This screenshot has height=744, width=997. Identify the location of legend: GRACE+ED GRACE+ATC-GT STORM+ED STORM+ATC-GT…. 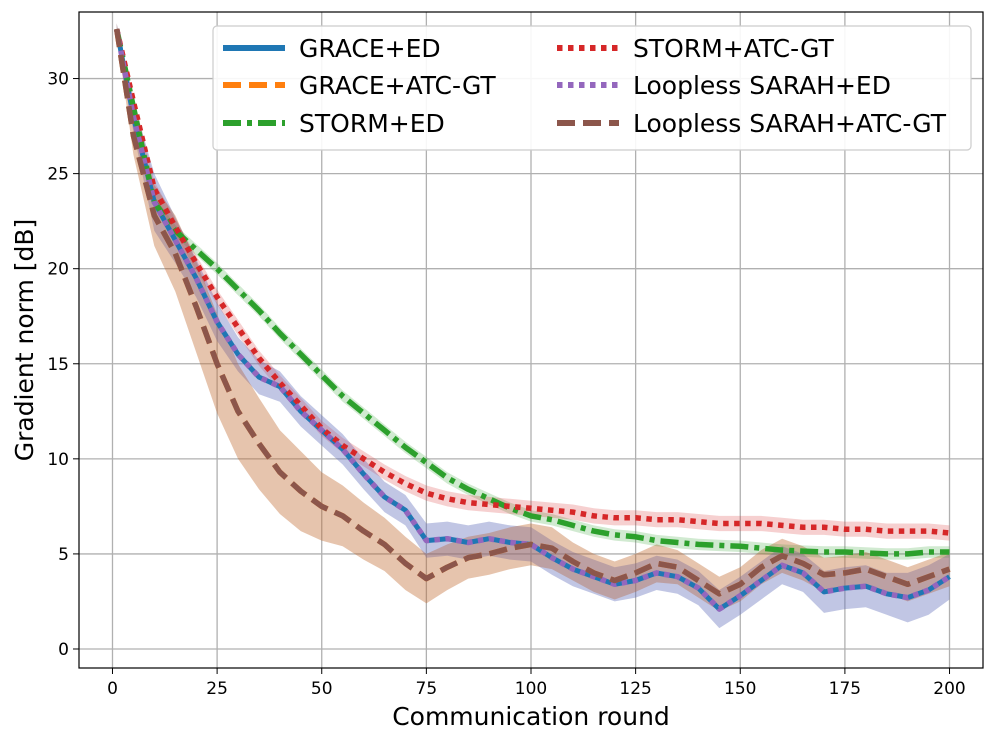
(592, 88).